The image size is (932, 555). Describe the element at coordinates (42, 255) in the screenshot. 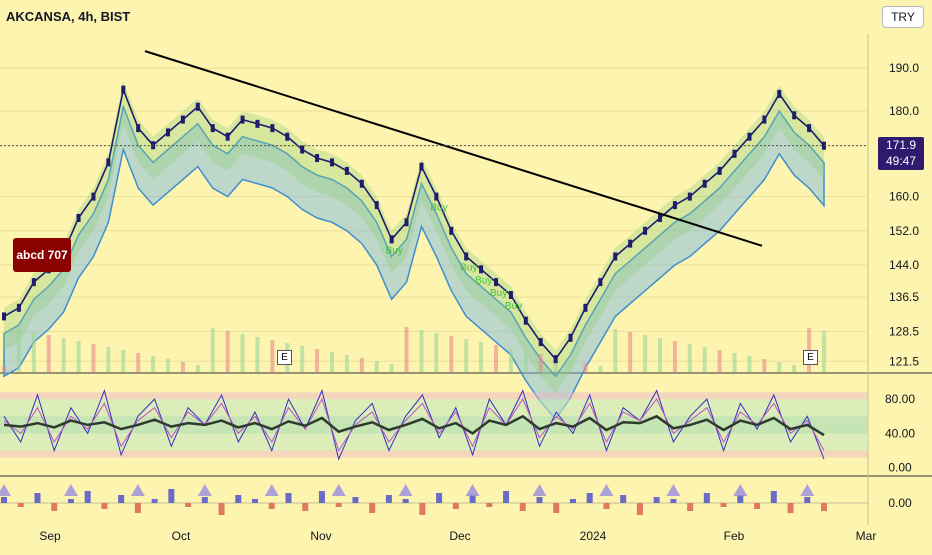

I see `note-label: abcd 707` at that location.